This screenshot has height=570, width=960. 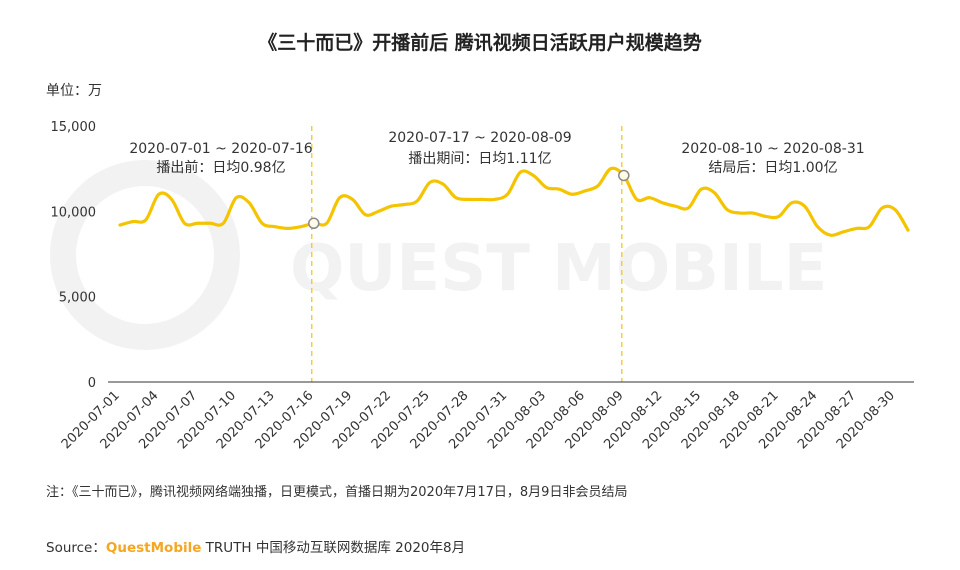 What do you see at coordinates (514, 201) in the screenshot?
I see `series-line` at bounding box center [514, 201].